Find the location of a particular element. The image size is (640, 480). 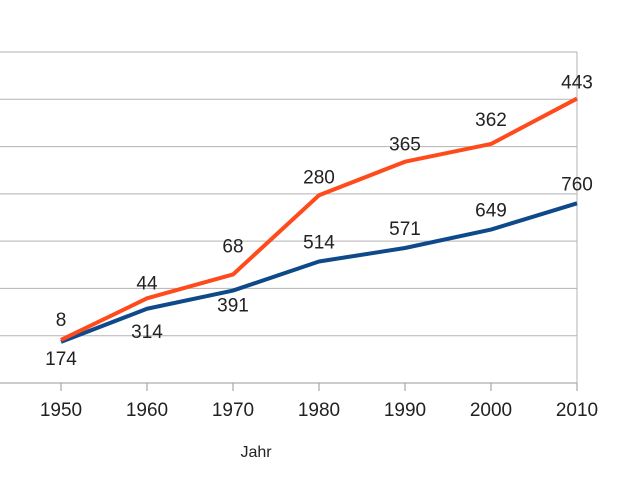

data-label: 760 is located at coordinates (577, 184).